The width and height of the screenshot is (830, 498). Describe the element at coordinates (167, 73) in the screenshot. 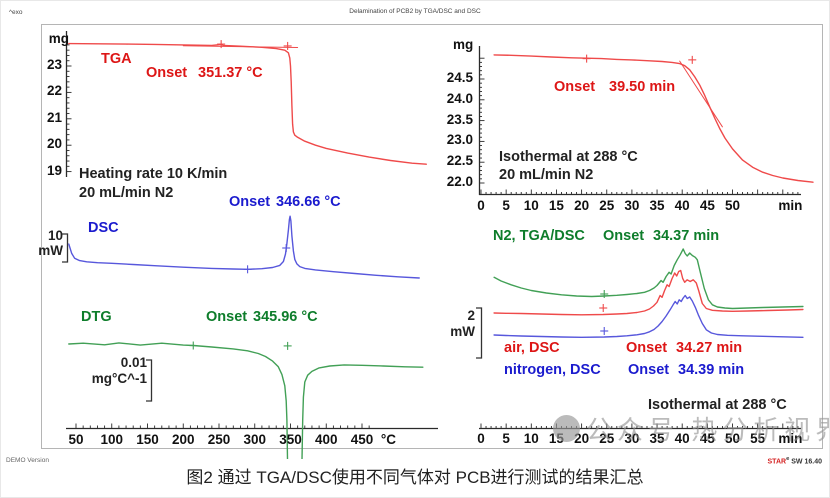

I see `tga-onset-label: Onset` at that location.